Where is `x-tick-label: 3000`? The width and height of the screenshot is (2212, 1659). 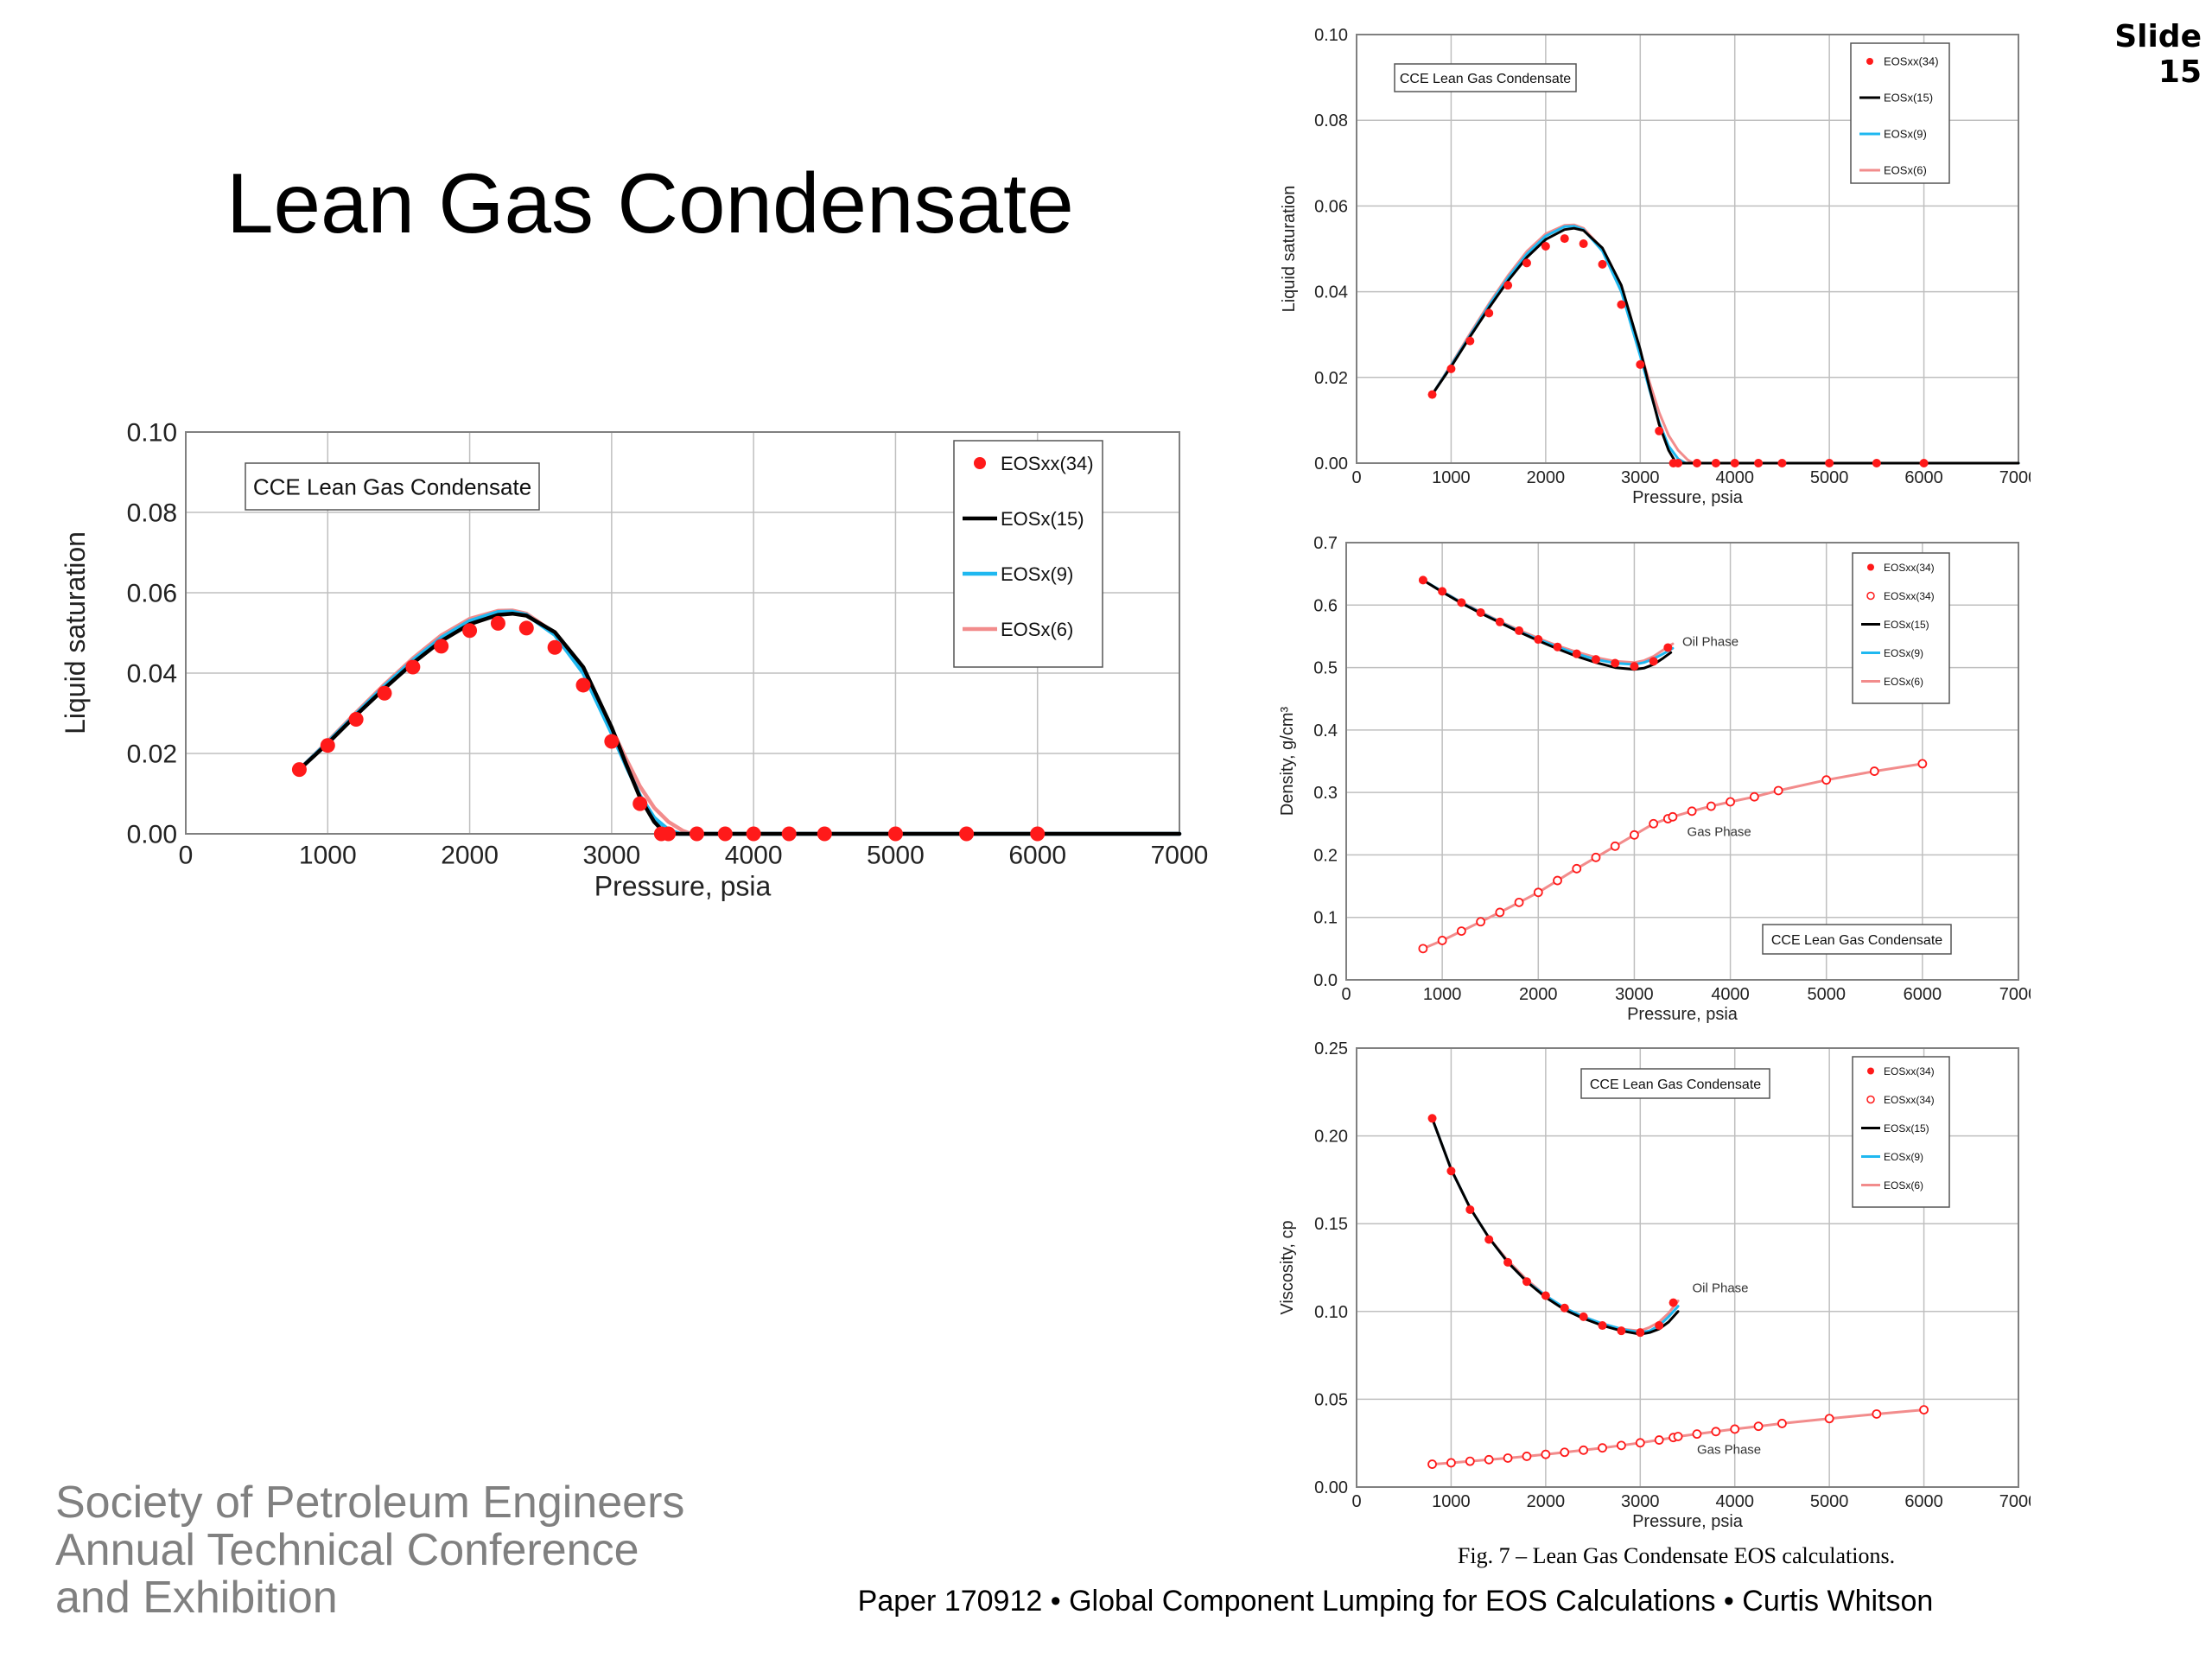
x-tick-label: 3000 is located at coordinates (1634, 994).